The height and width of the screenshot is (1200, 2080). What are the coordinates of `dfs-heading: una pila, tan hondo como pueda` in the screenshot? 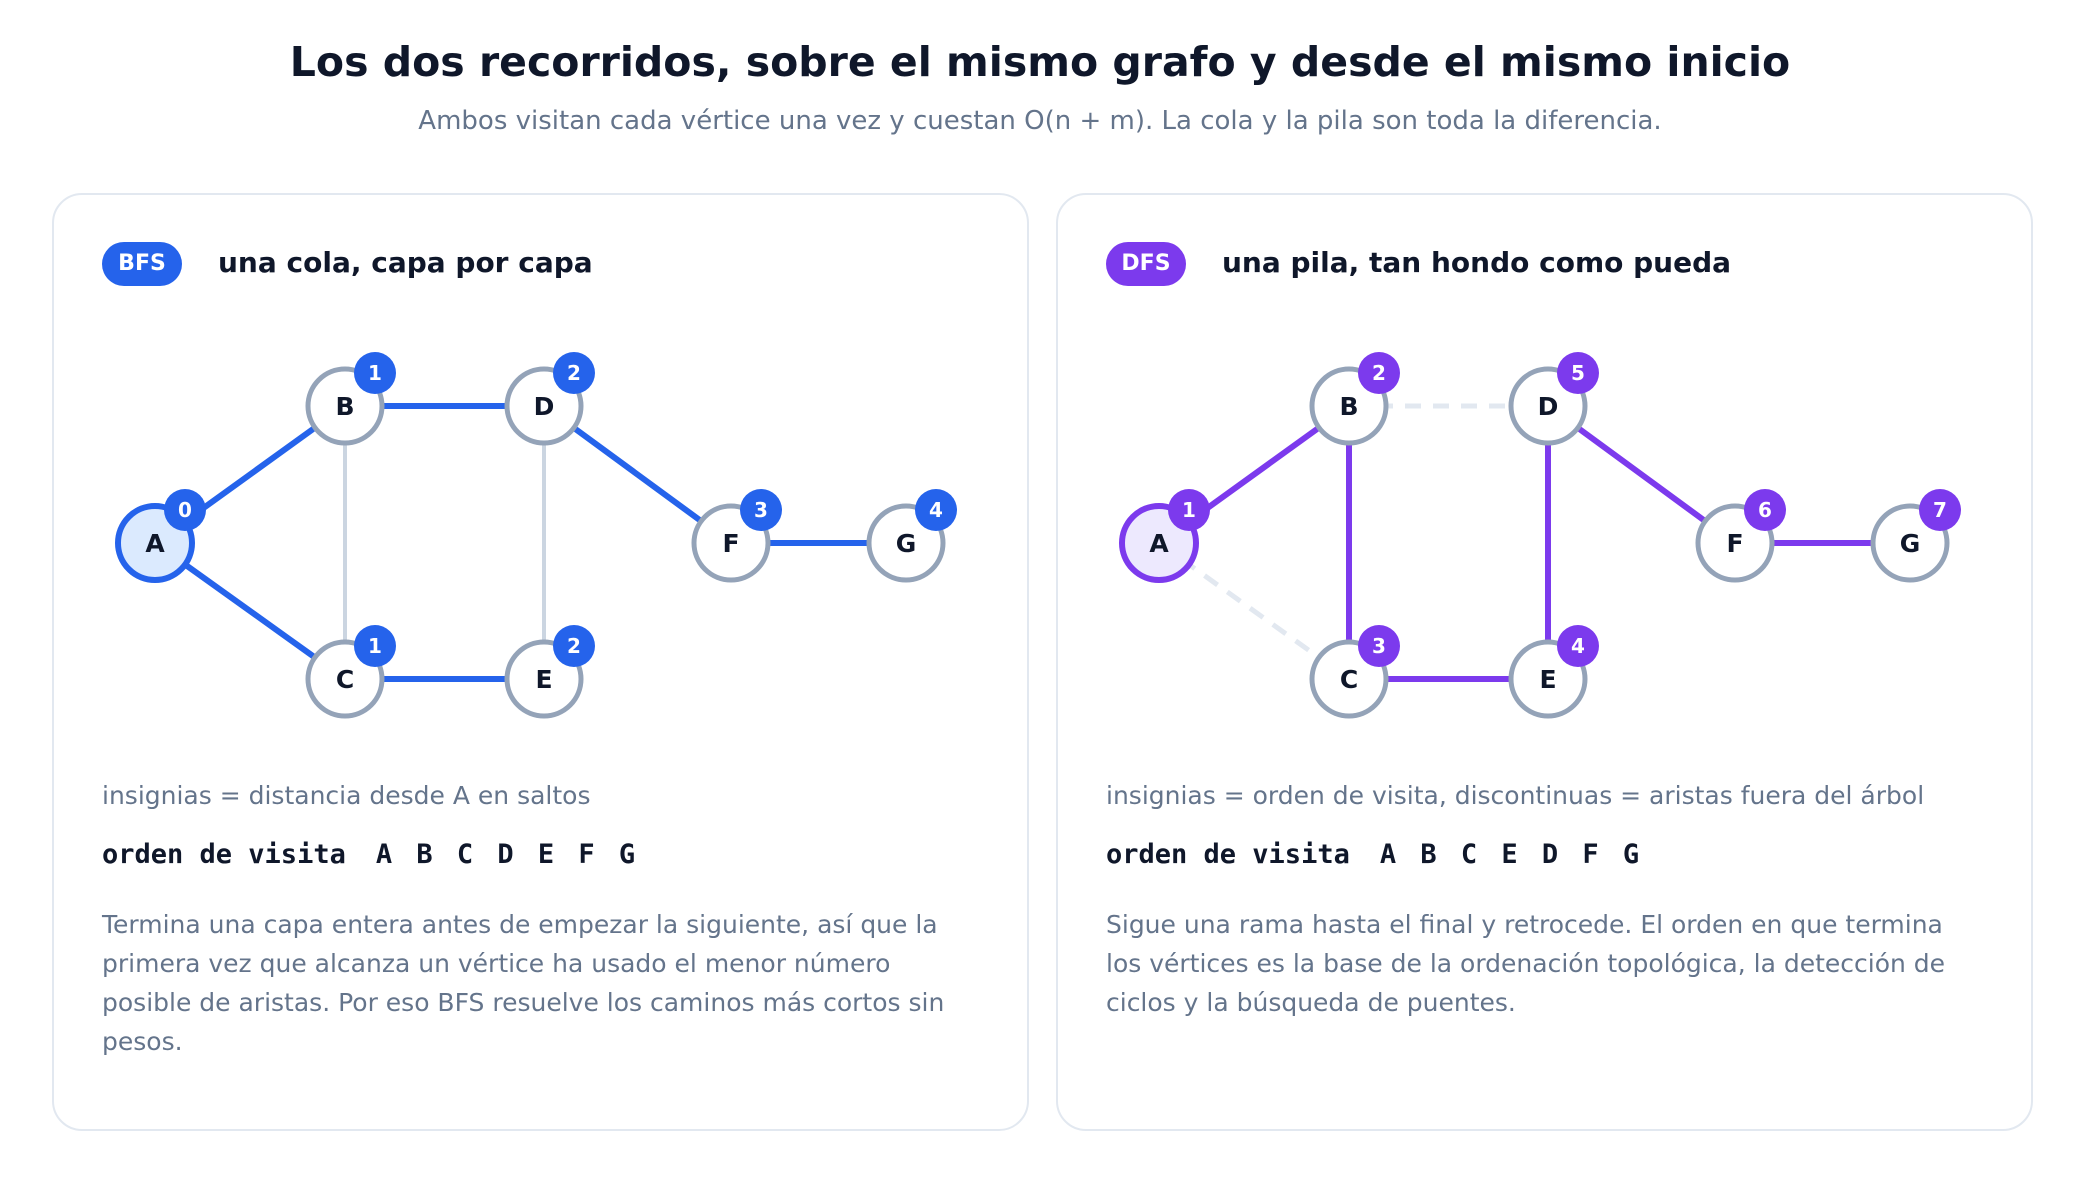 It's located at (1477, 262).